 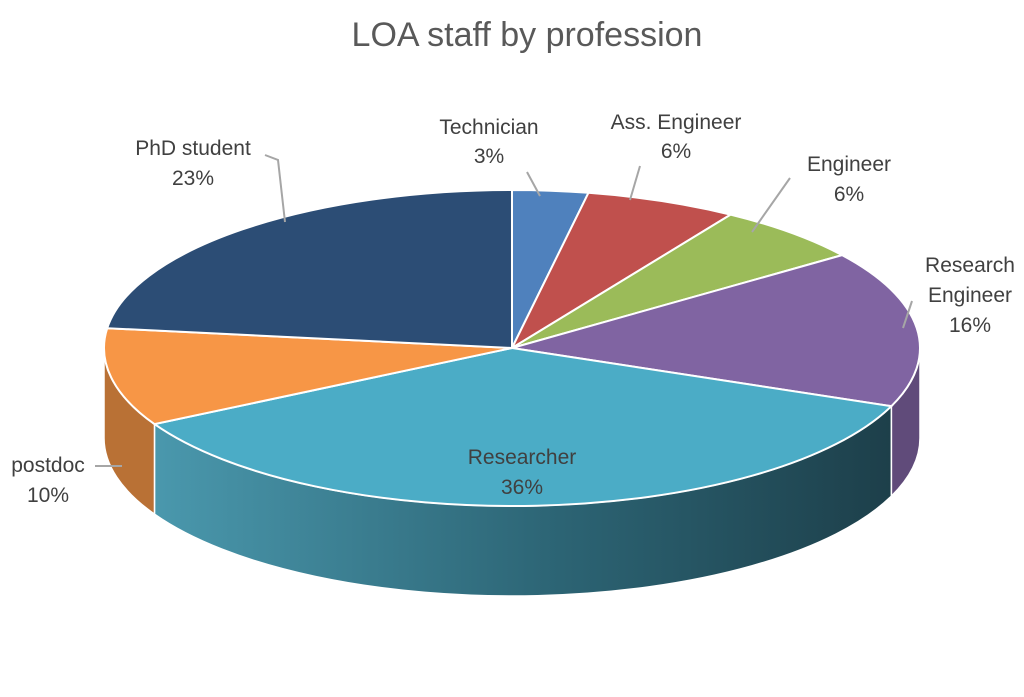 What do you see at coordinates (48, 495) in the screenshot?
I see `data-label-percent-postdoc: 10%` at bounding box center [48, 495].